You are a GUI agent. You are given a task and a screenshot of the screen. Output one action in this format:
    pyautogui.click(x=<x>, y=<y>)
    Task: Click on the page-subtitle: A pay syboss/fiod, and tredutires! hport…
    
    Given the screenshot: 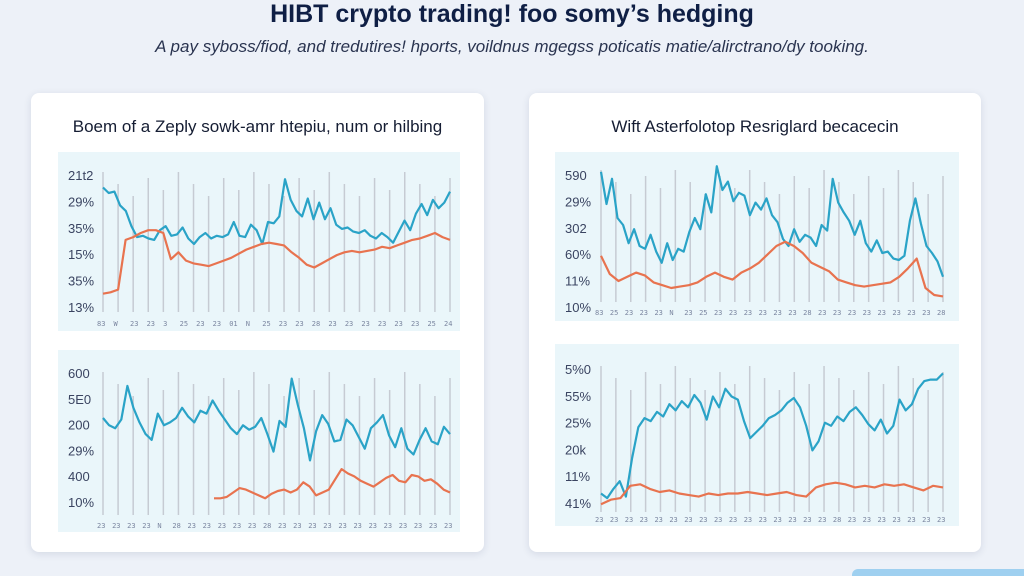 What is the action you would take?
    pyautogui.click(x=512, y=46)
    